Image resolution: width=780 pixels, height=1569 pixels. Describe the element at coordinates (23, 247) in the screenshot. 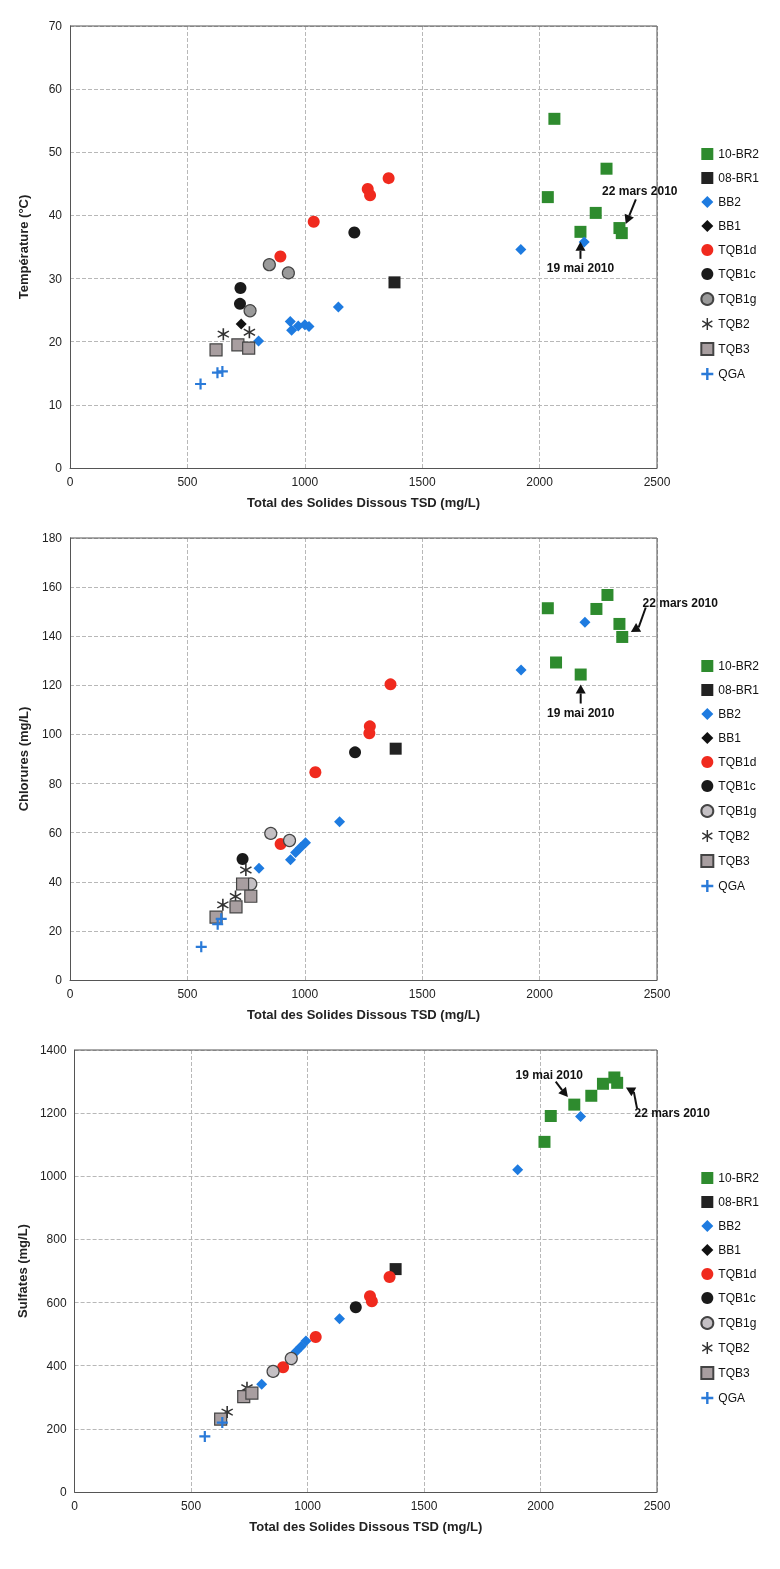

I see `y-axis-title: Température (°C)` at that location.